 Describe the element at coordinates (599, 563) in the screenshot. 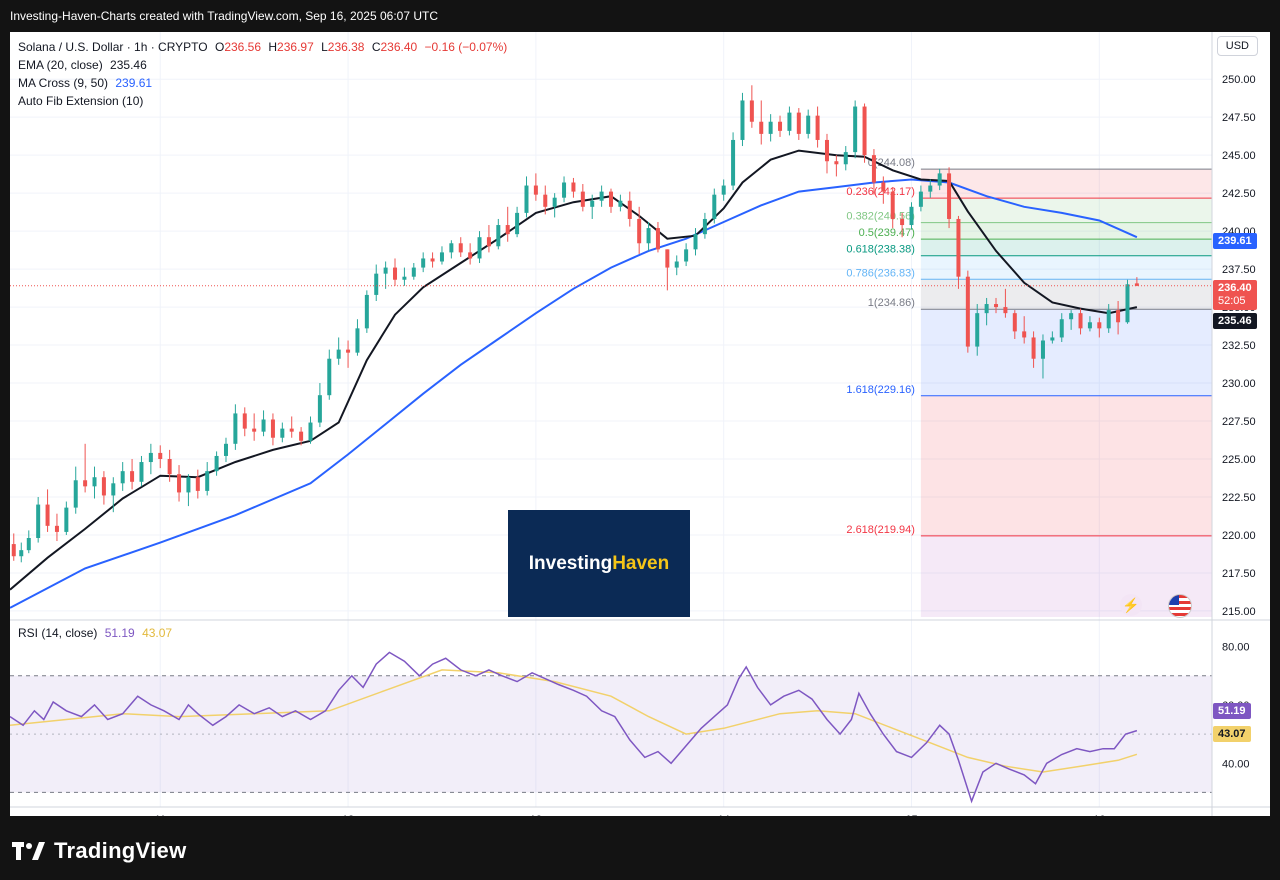

I see `investinghaven-watermark: Investing Haven` at that location.